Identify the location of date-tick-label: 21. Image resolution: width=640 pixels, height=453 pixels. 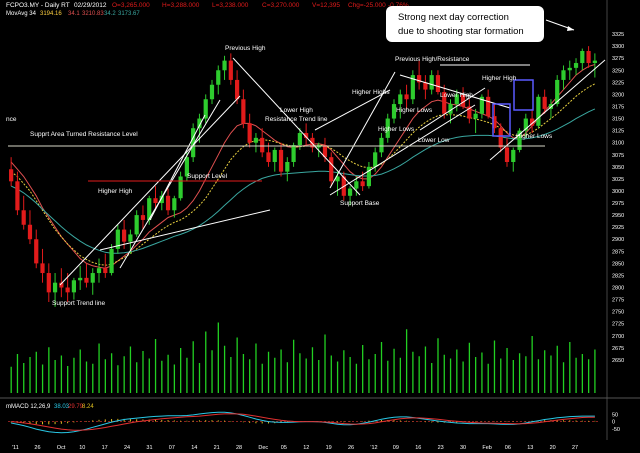
(217, 448).